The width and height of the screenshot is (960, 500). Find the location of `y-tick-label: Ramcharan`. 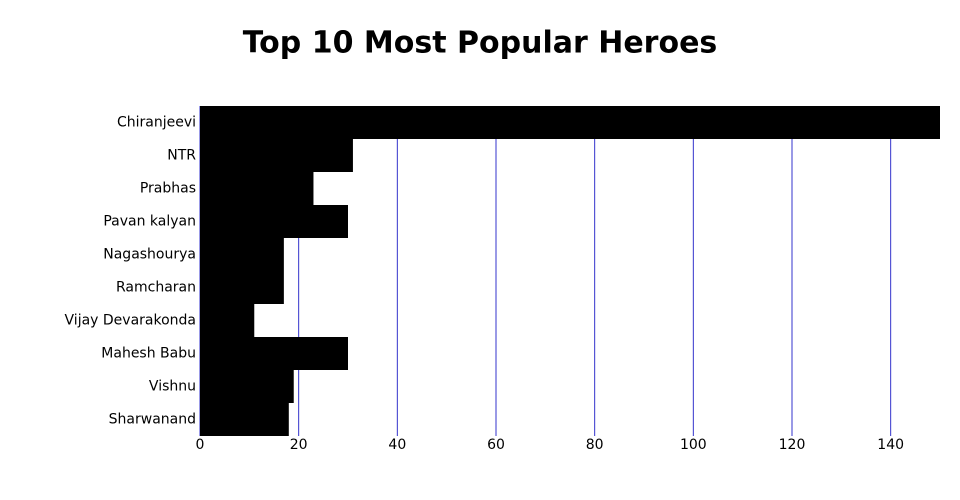

y-tick-label: Ramcharan is located at coordinates (156, 288).